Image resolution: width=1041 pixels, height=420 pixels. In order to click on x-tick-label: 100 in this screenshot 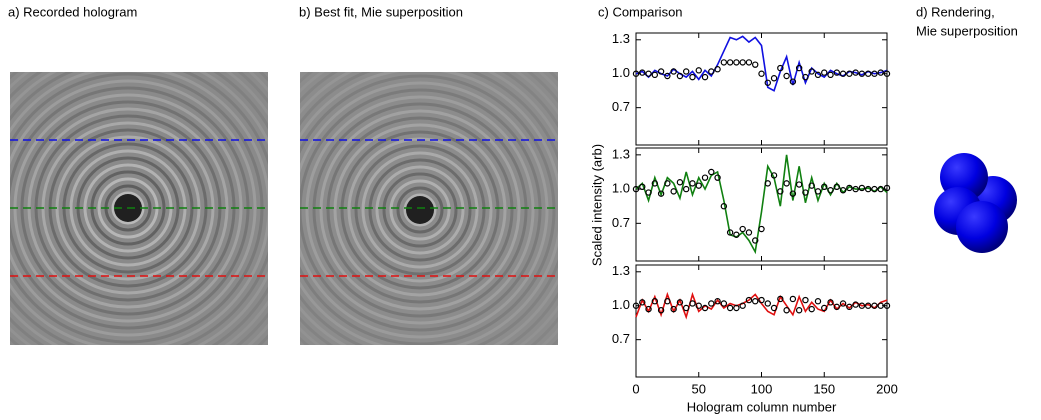, I will do `click(762, 388)`.